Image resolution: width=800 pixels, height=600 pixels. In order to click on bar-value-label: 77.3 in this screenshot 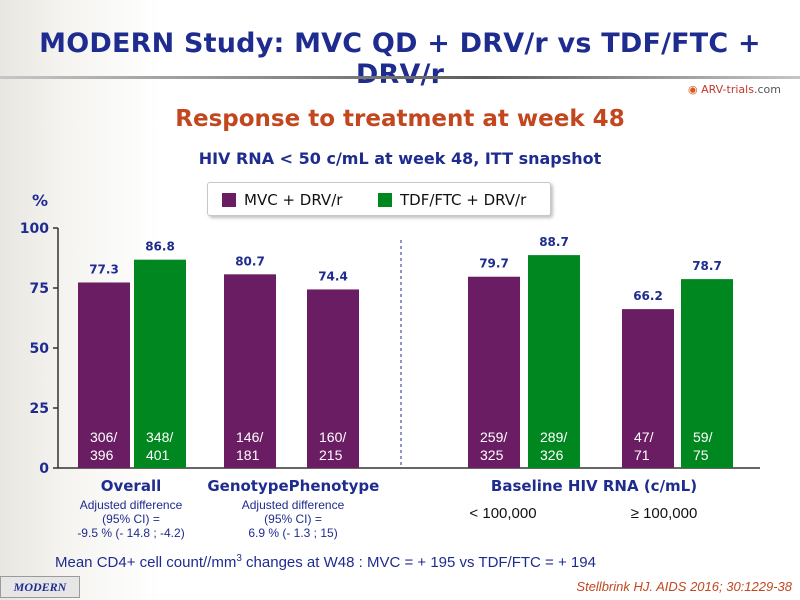, I will do `click(104, 269)`.